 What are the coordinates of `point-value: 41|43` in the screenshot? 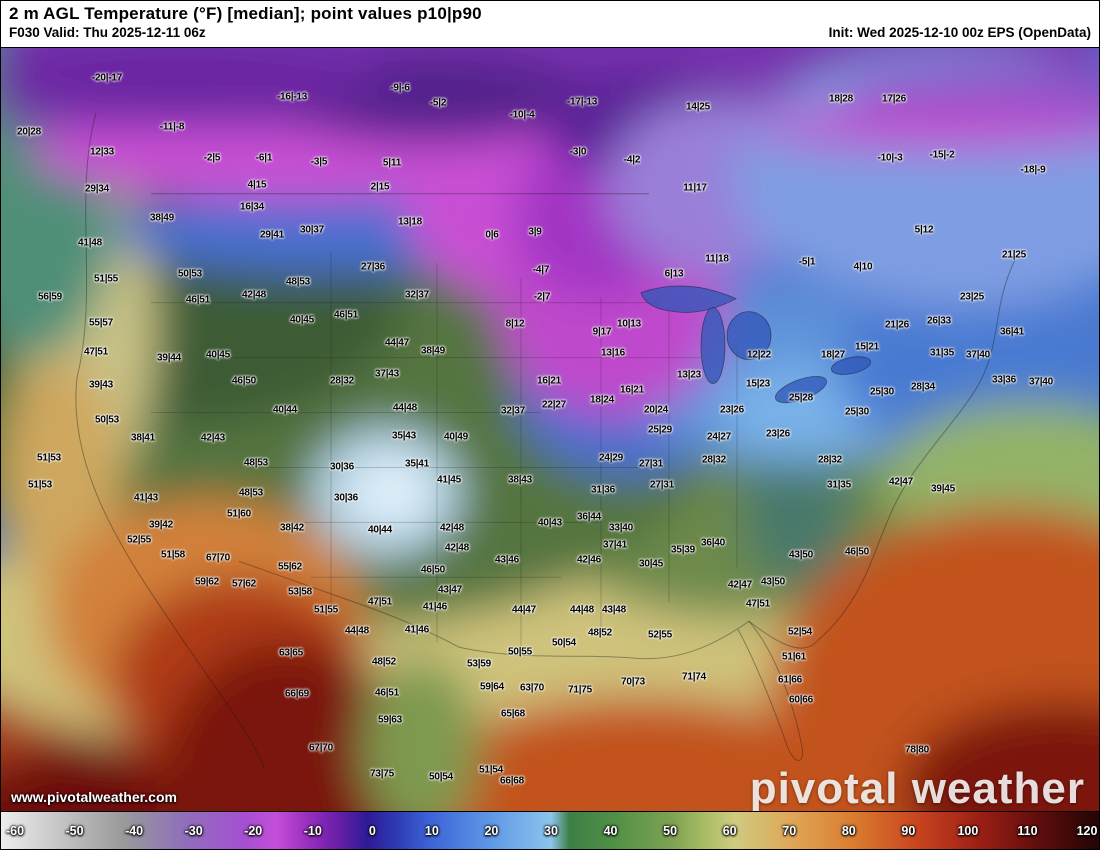 It's located at (146, 498).